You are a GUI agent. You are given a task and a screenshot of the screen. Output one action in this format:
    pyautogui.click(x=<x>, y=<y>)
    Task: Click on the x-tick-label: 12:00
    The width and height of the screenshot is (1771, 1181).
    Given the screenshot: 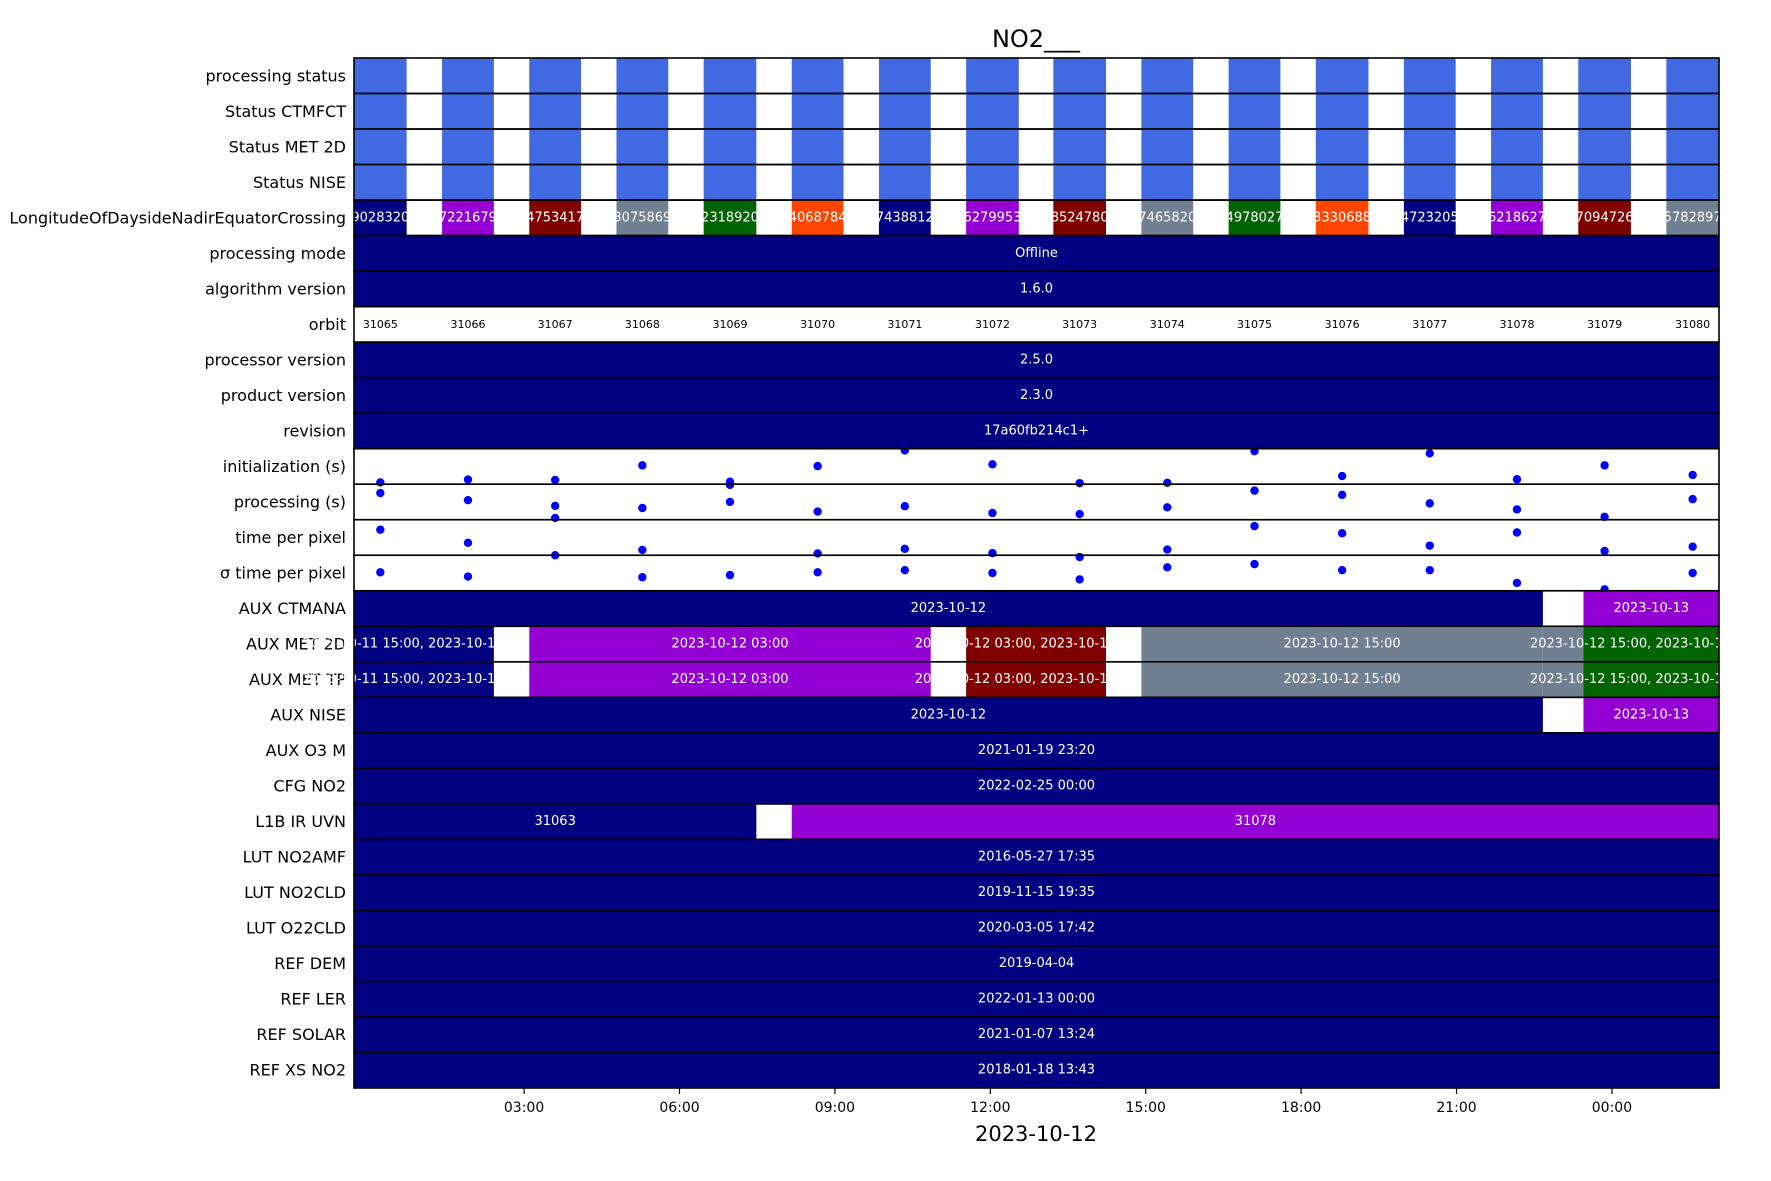 What is the action you would take?
    pyautogui.click(x=990, y=1108)
    